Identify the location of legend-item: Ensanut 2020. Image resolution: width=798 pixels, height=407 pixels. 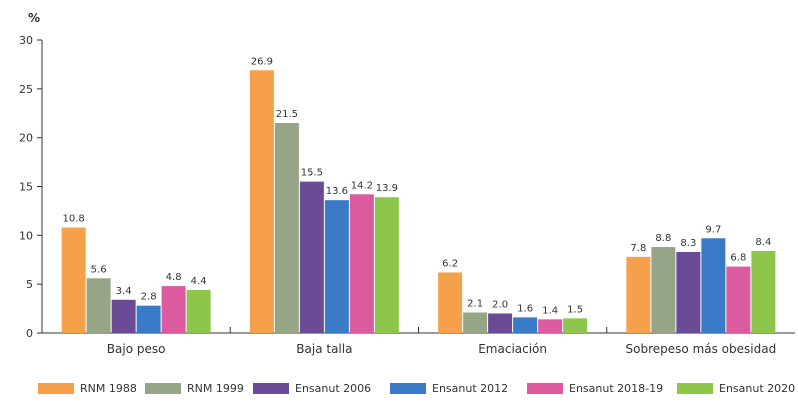
(737, 388).